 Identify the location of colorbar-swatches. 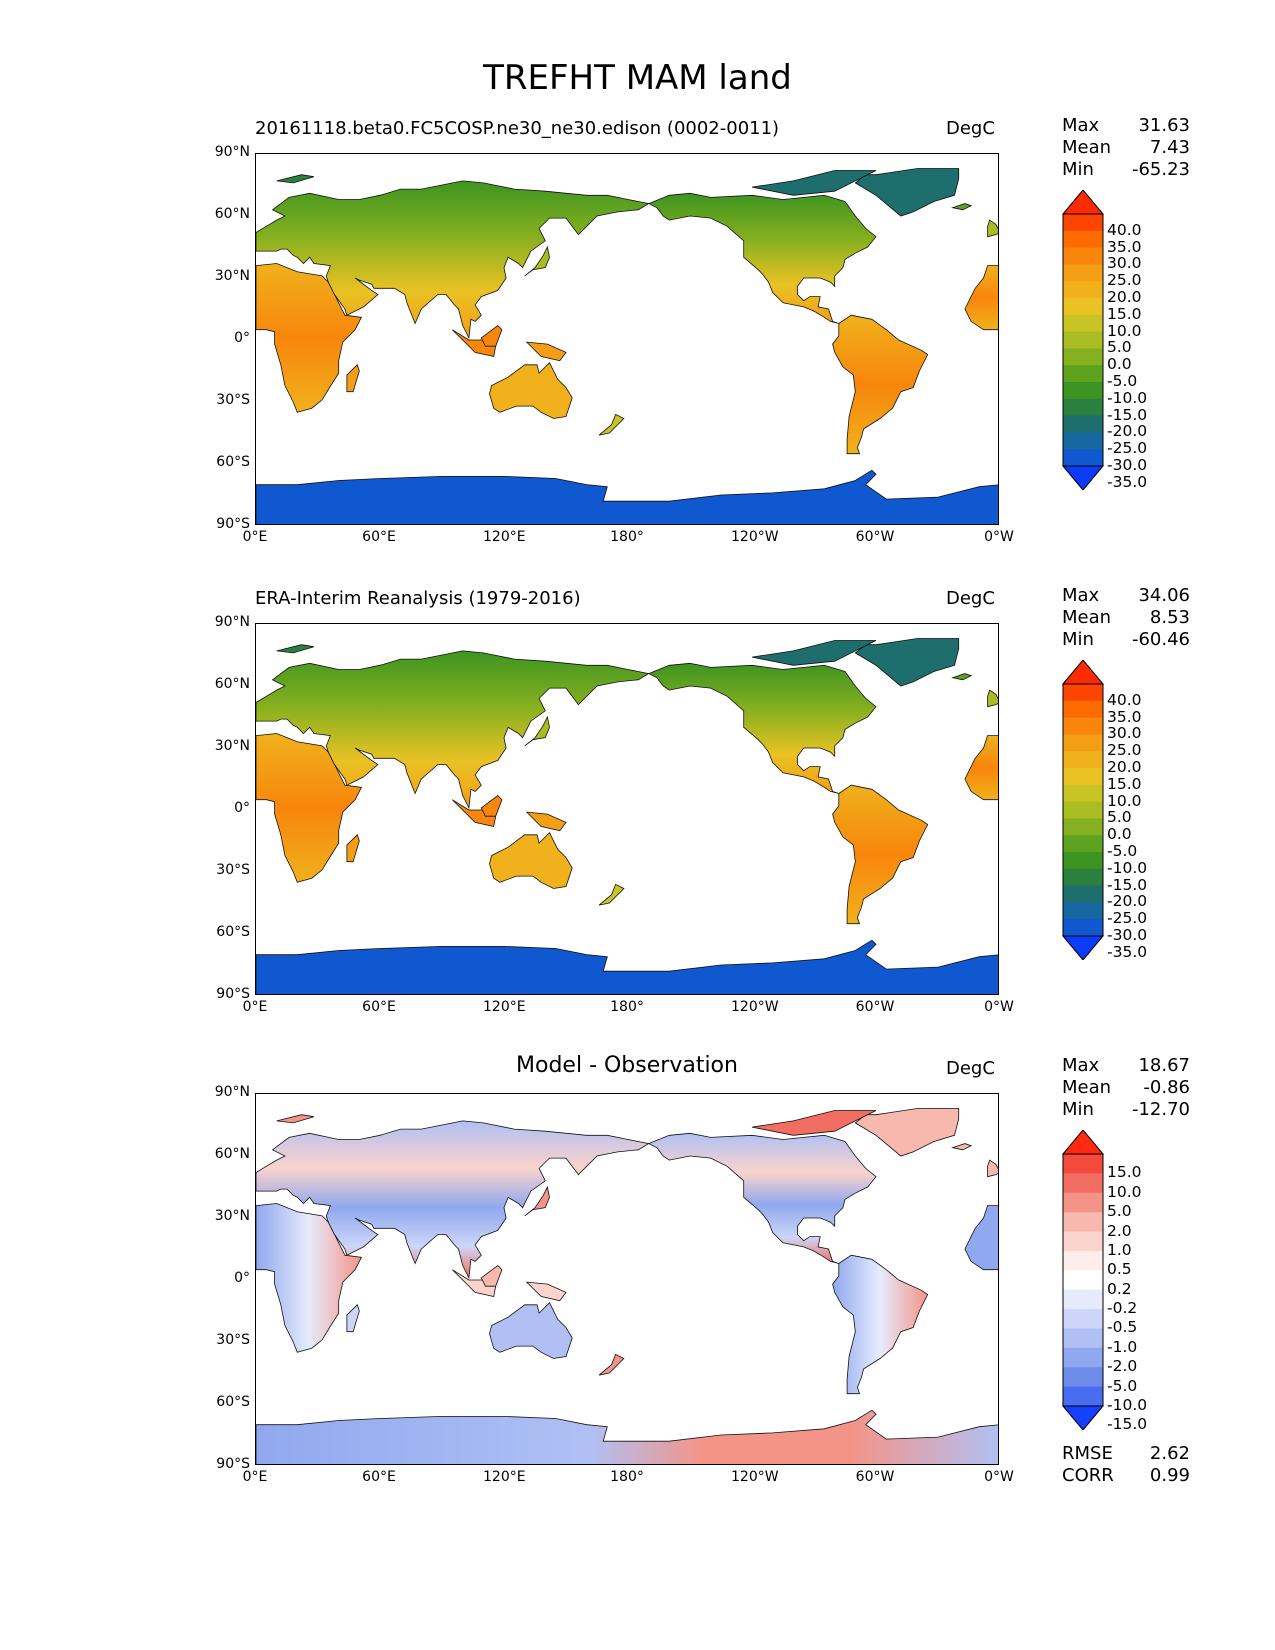
(1083, 810).